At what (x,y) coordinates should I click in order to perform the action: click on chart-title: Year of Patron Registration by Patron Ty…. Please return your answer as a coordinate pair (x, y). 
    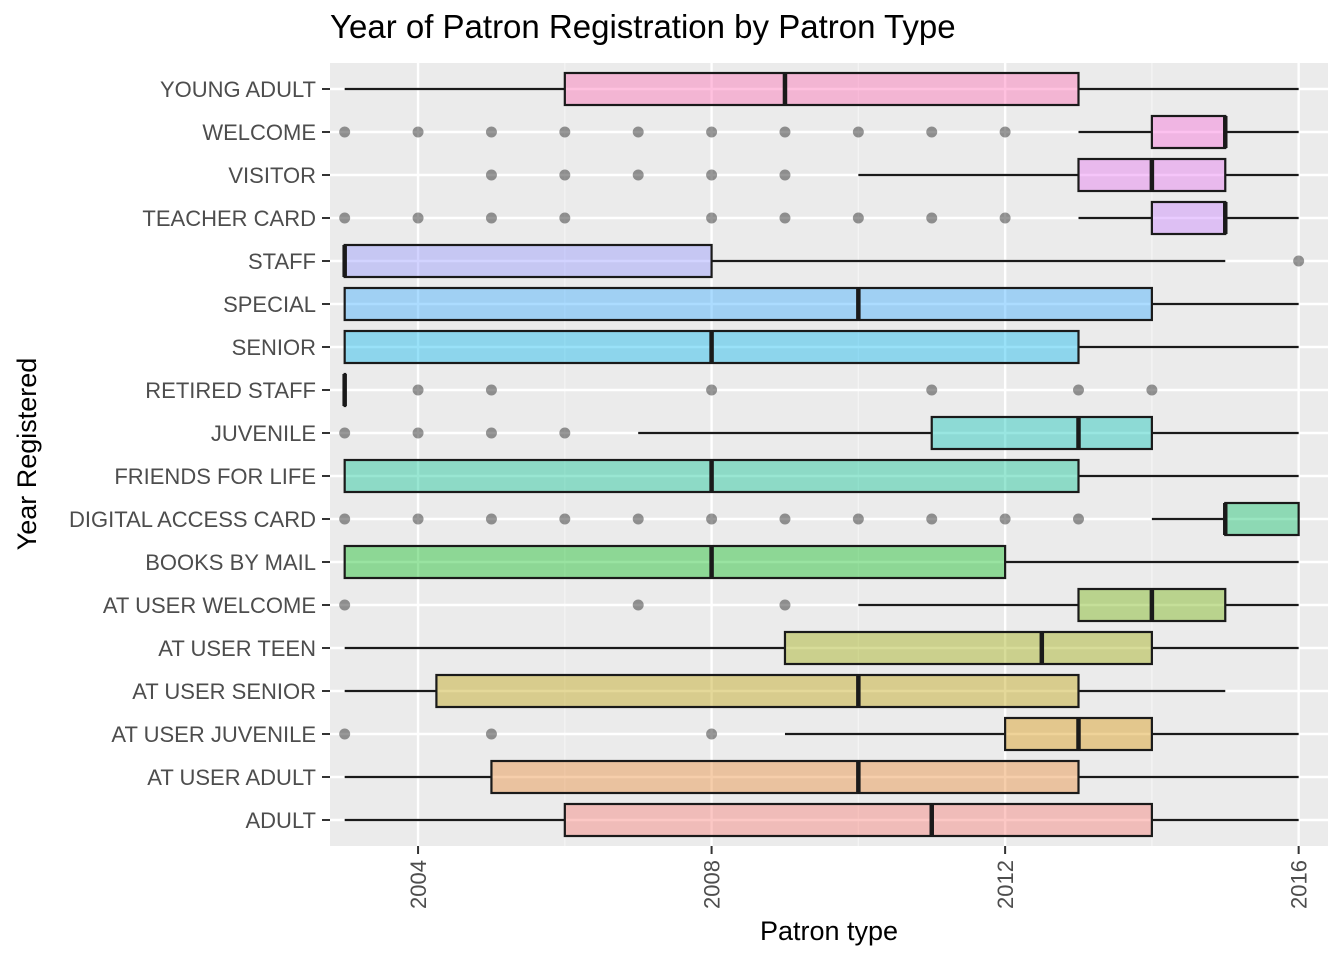
    Looking at the image, I should click on (643, 26).